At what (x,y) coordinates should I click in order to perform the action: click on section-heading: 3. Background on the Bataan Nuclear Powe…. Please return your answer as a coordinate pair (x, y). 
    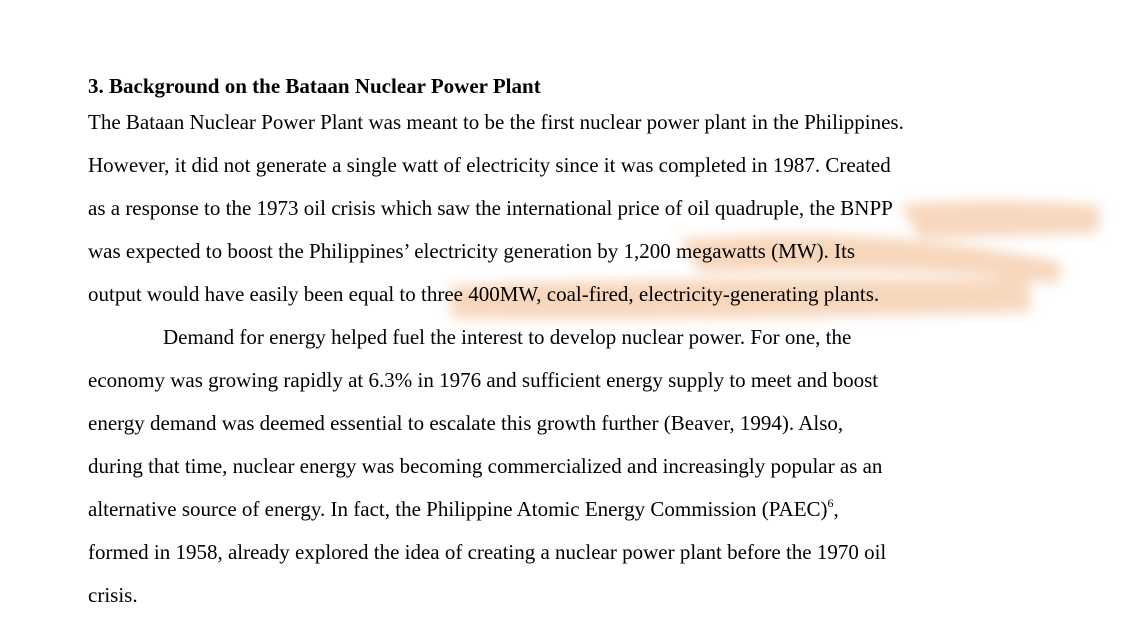
    Looking at the image, I should click on (314, 86).